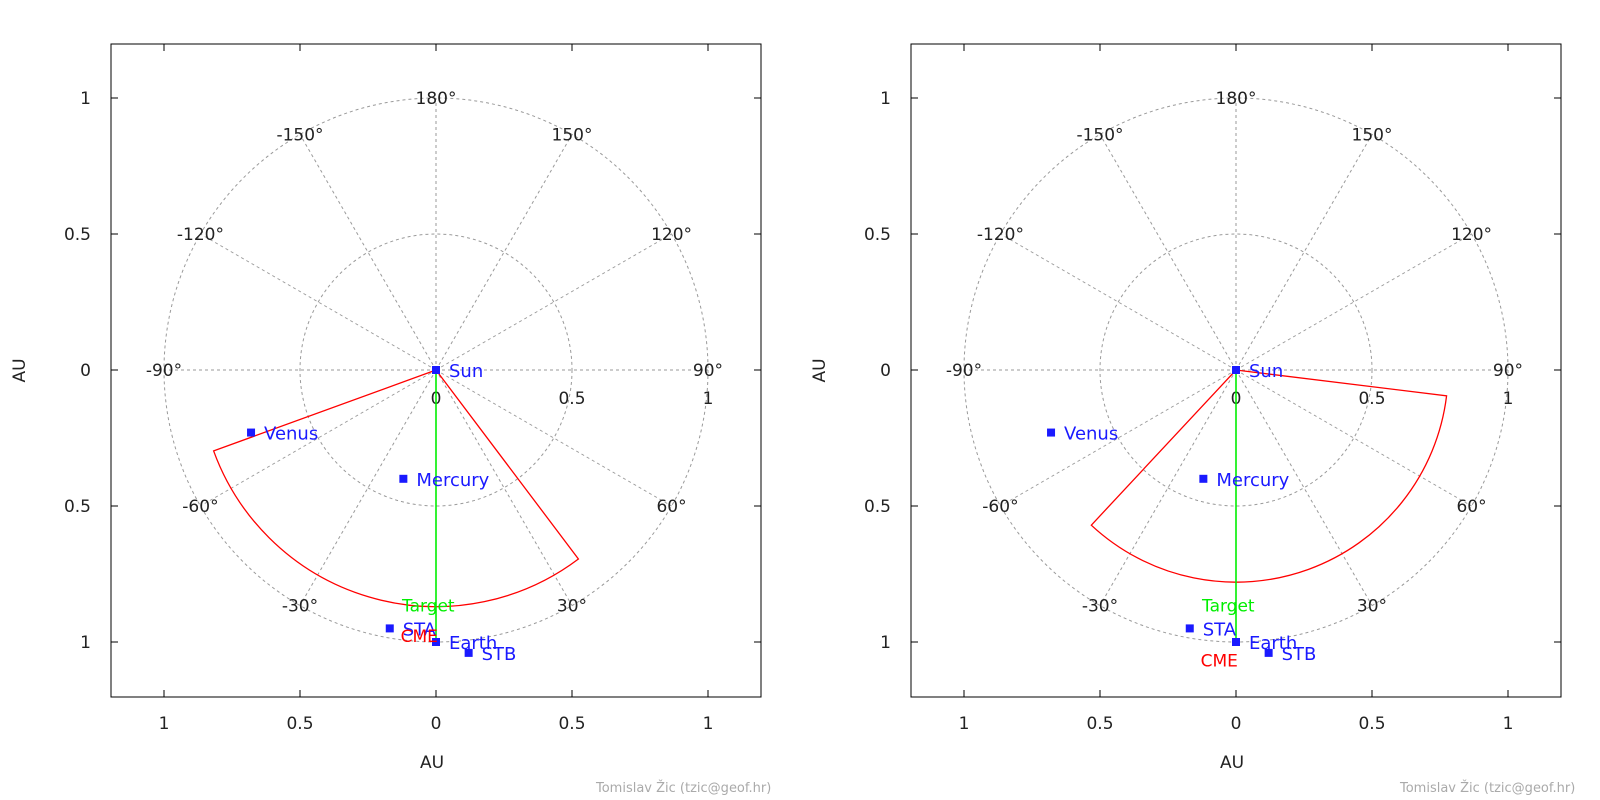 Image resolution: width=1600 pixels, height=800 pixels. Describe the element at coordinates (684, 788) in the screenshot. I see `credit-left: Tomislav Žic (tzic@geof.hr)` at that location.